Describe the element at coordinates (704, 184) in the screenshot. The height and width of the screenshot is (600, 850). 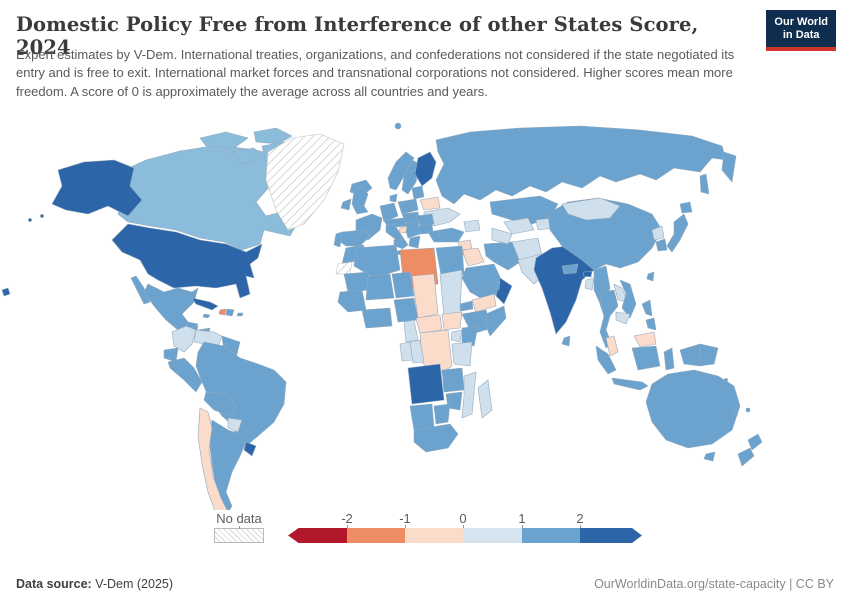
I see `region-sakhalin` at that location.